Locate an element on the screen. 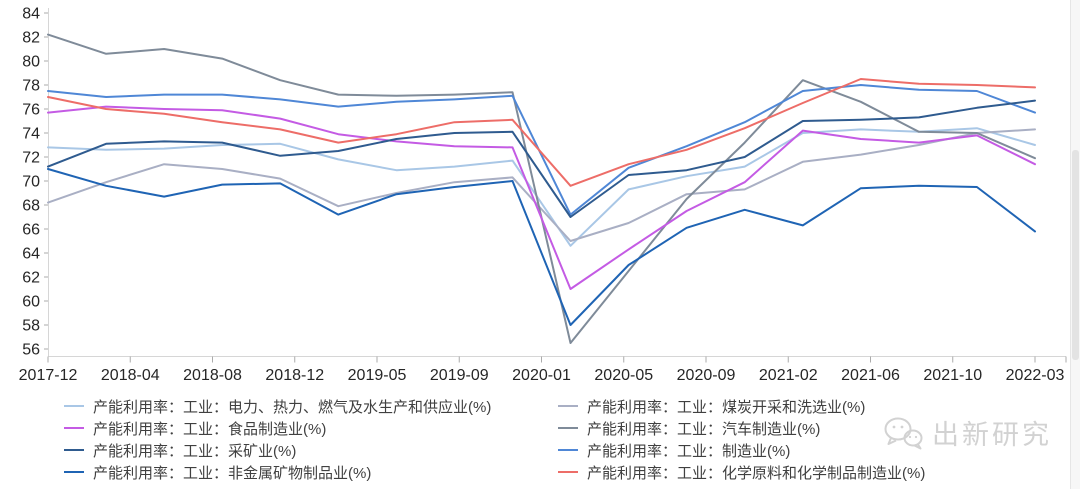  legend-item-manufacturing: 产能利用率：工业：制造业(%) is located at coordinates (741, 450).